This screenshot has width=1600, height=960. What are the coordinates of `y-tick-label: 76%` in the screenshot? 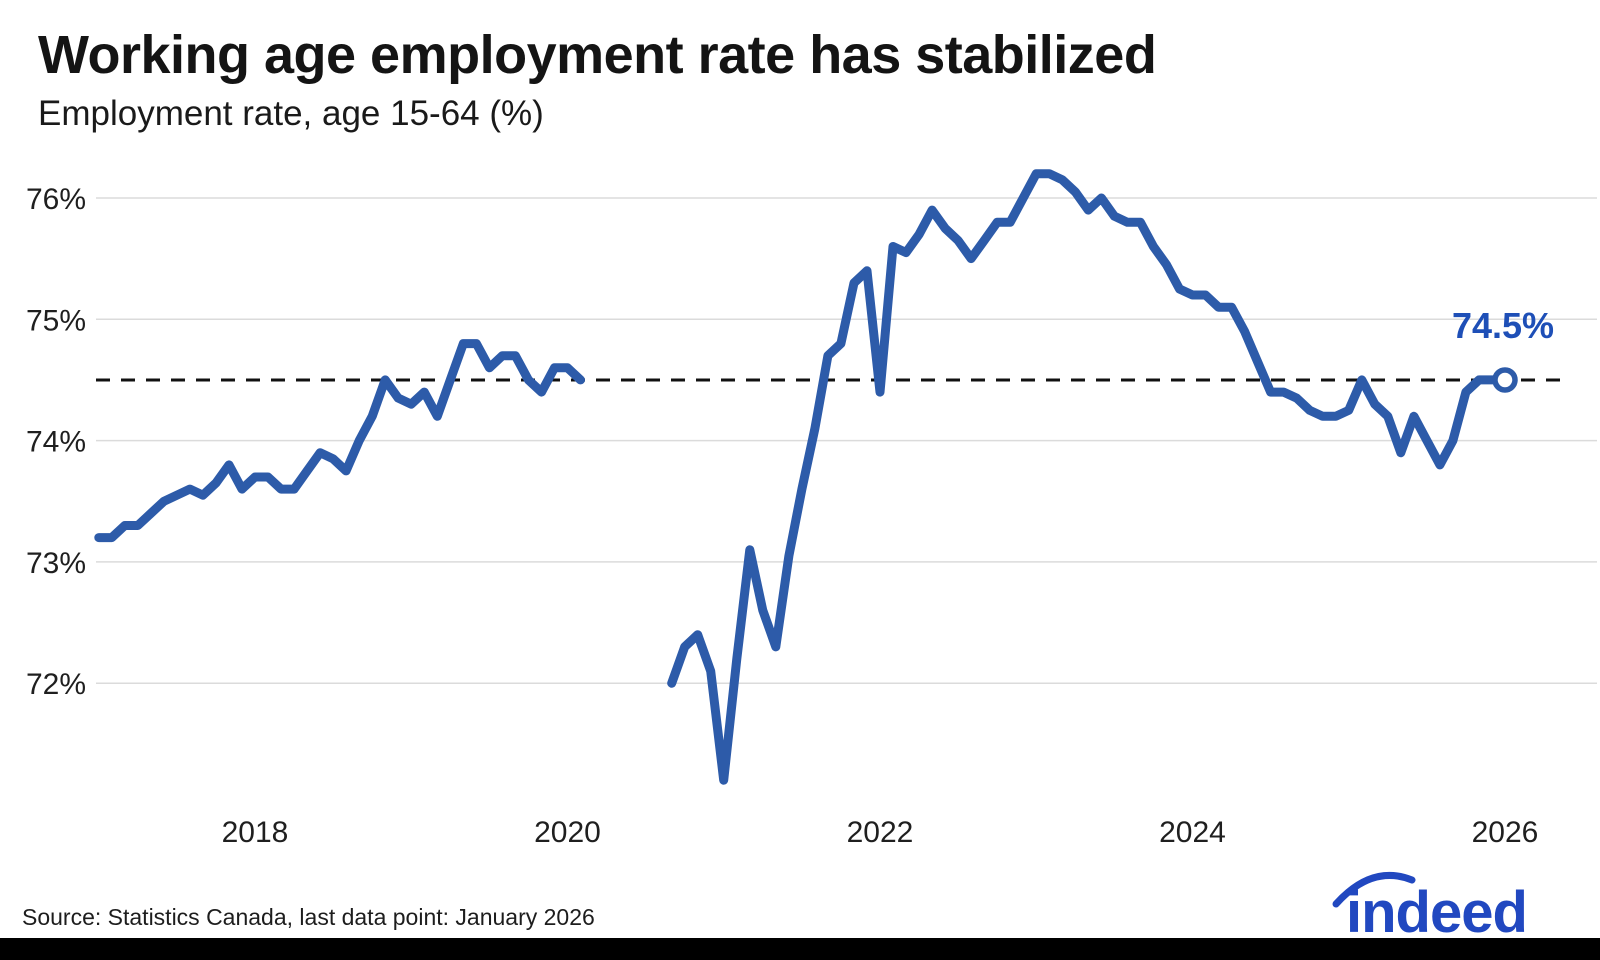 It's located at (56, 199).